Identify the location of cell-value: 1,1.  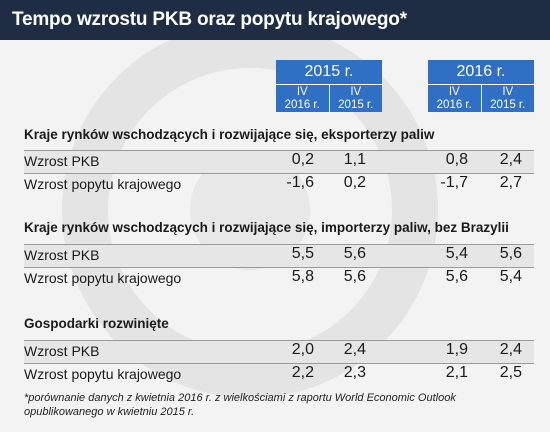
(354, 159).